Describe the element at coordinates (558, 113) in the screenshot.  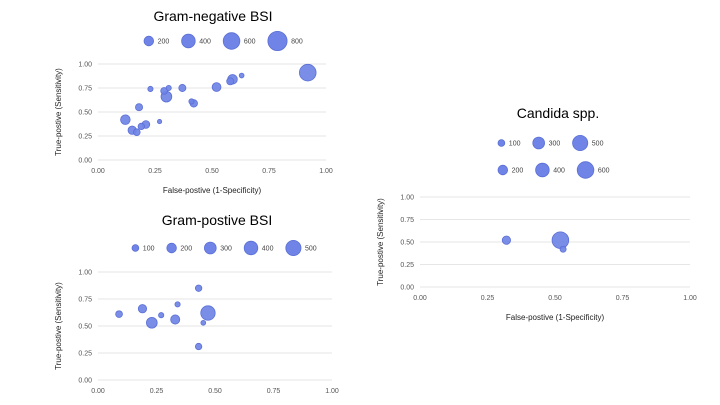
I see `chart-title: Candida spp.` at that location.